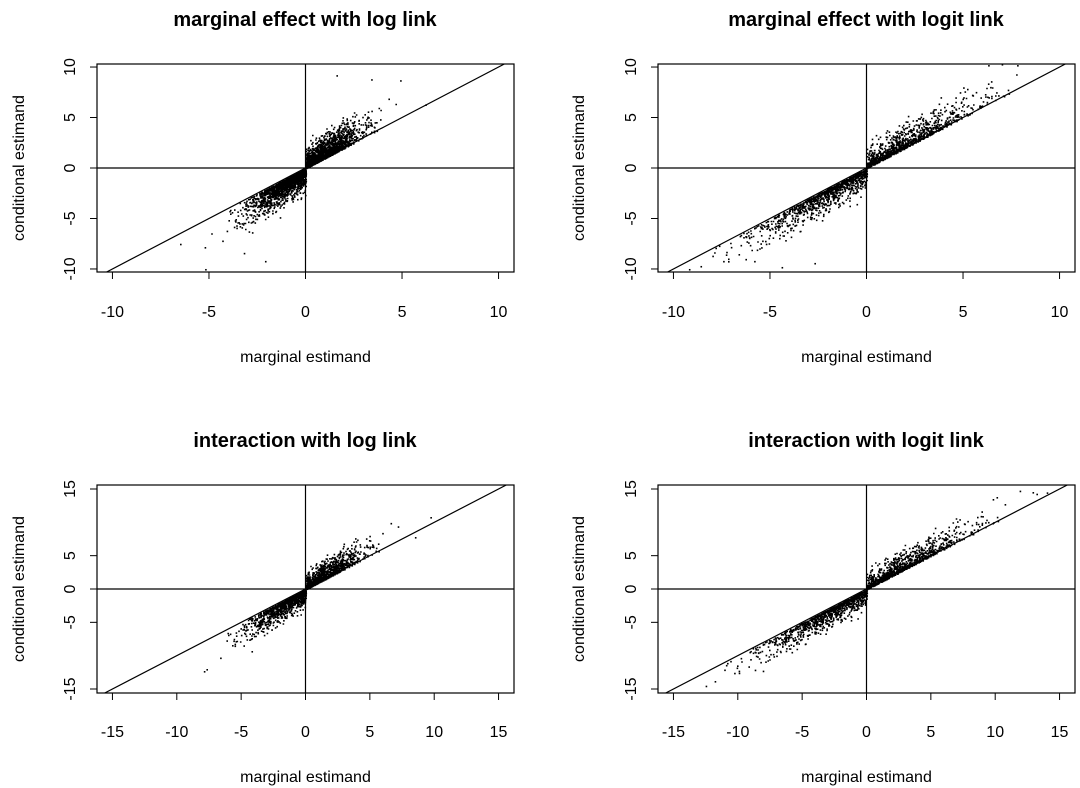 The height and width of the screenshot is (788, 1080). What do you see at coordinates (866, 20) in the screenshot?
I see `chart-title: marginal effect with logit link` at bounding box center [866, 20].